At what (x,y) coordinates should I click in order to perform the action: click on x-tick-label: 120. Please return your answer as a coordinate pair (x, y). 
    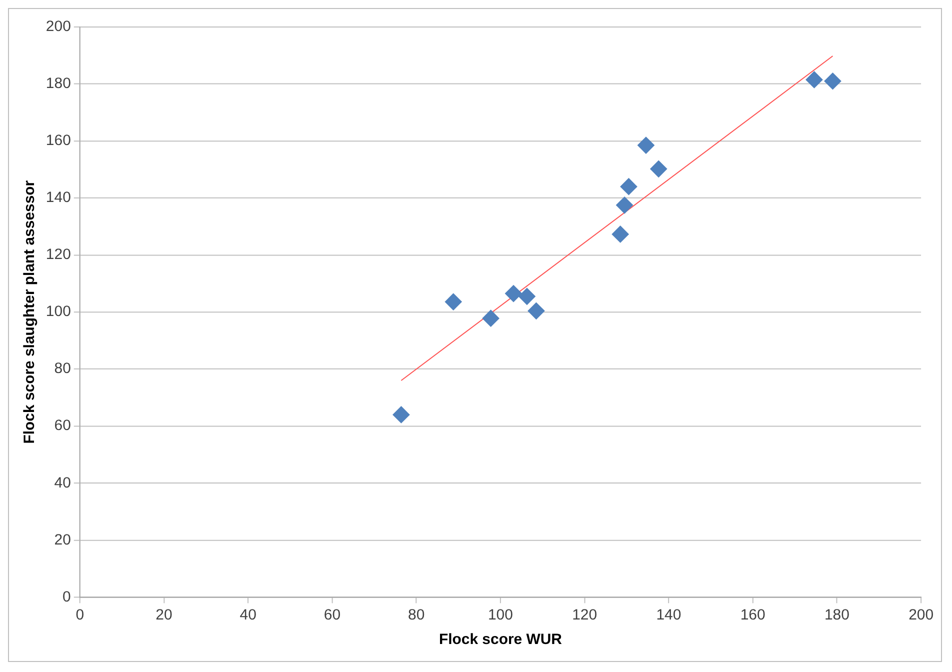
    Looking at the image, I should click on (585, 615).